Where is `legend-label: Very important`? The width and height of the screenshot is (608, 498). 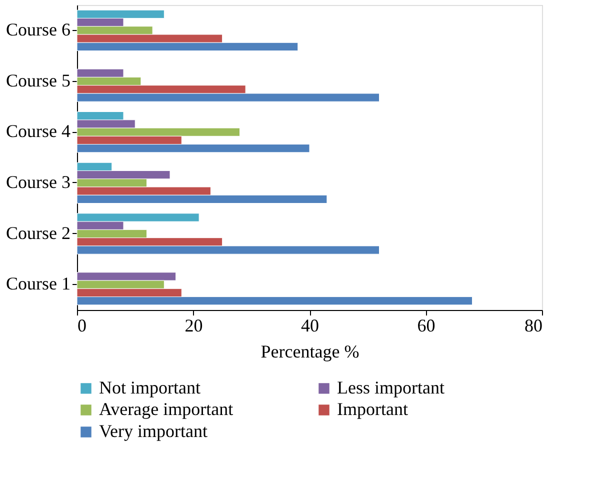 legend-label: Very important is located at coordinates (153, 431).